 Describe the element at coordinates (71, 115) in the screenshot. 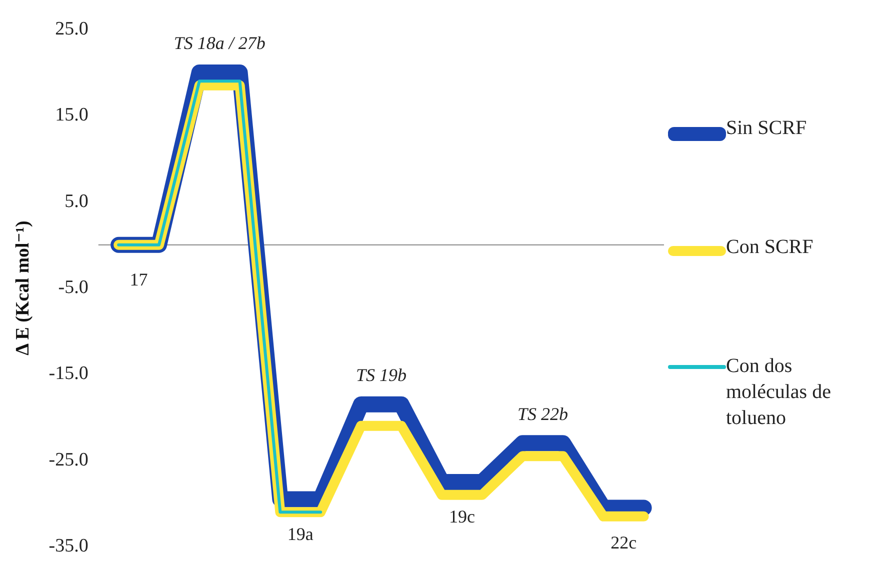

I see `y-tick-label: 15.0` at that location.